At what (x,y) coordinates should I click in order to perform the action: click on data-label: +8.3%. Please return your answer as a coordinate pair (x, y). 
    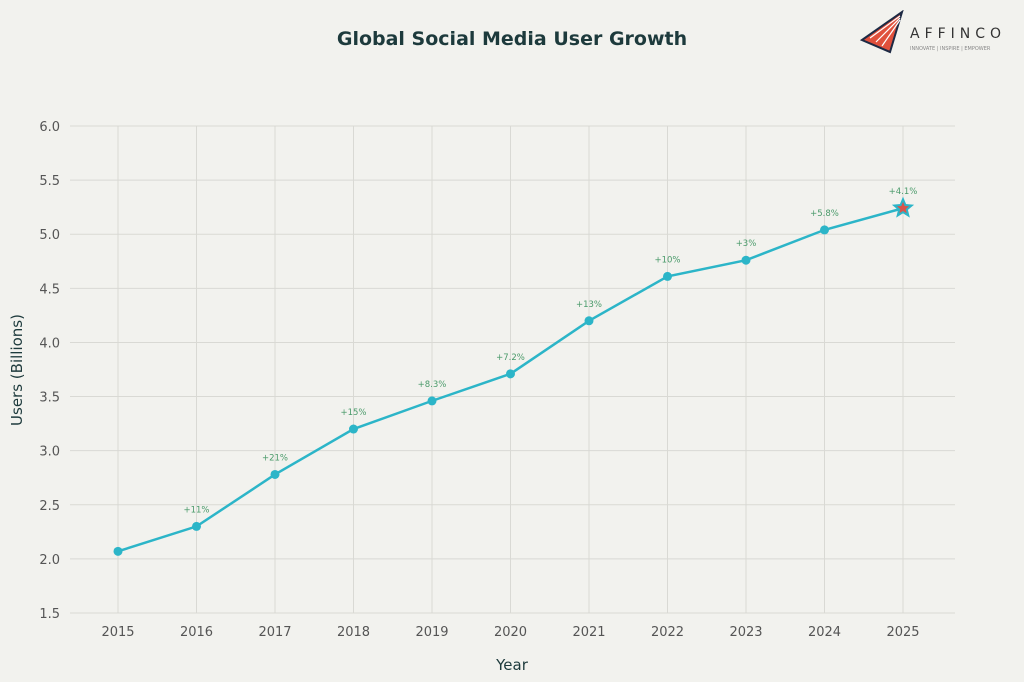
    Looking at the image, I should click on (432, 385).